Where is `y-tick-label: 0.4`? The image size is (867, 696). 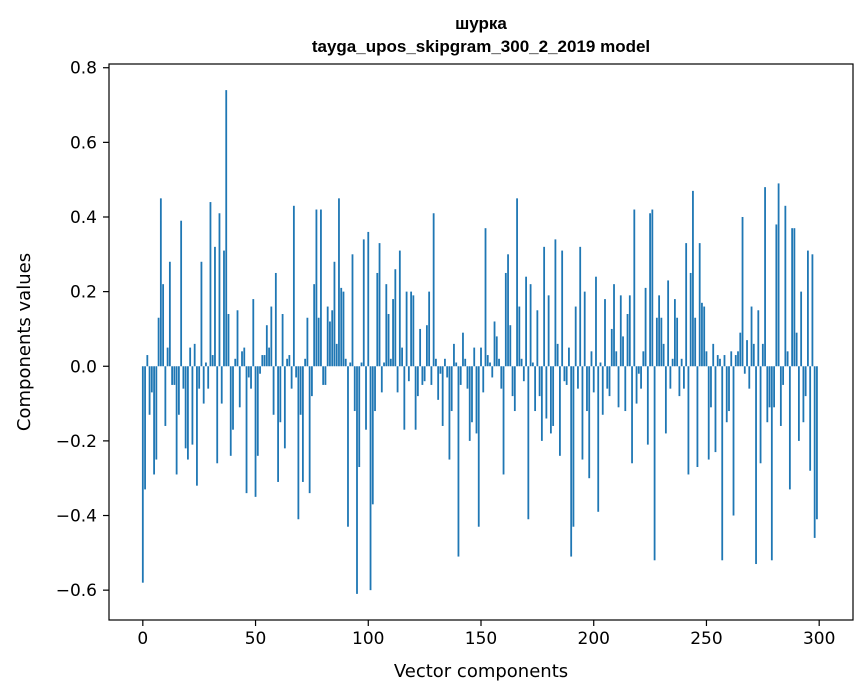 y-tick-label: 0.4 is located at coordinates (83, 218).